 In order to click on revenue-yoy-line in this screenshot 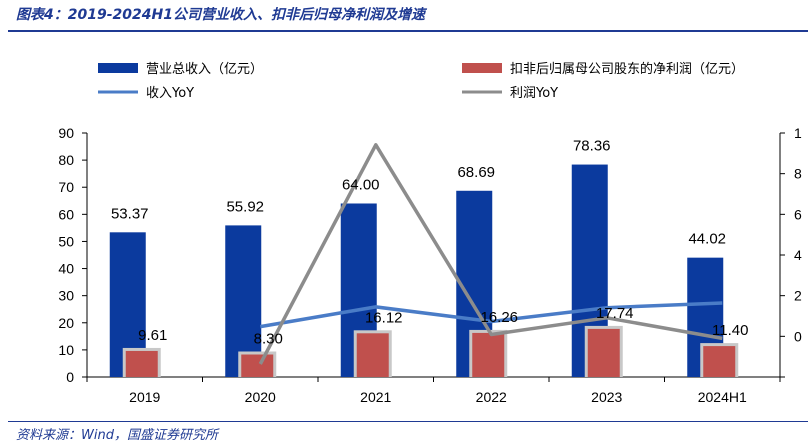, I will do `click(491, 315)`.